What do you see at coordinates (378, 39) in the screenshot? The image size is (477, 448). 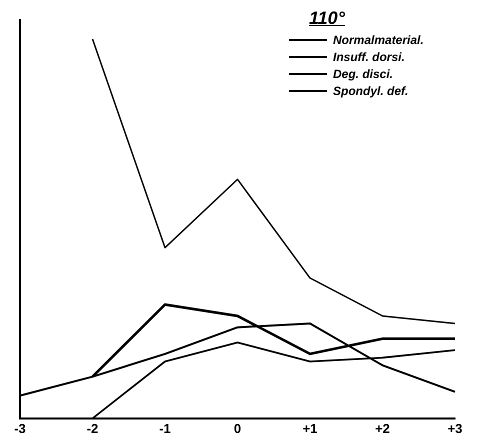 I see `legend-label: Normalmaterial.` at bounding box center [378, 39].